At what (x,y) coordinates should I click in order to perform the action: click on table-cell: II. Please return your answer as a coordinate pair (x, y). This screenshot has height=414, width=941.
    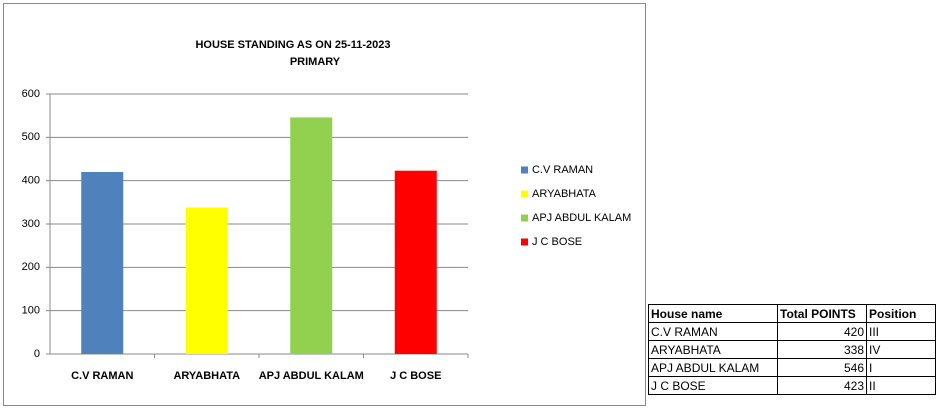
    Looking at the image, I should click on (901, 385).